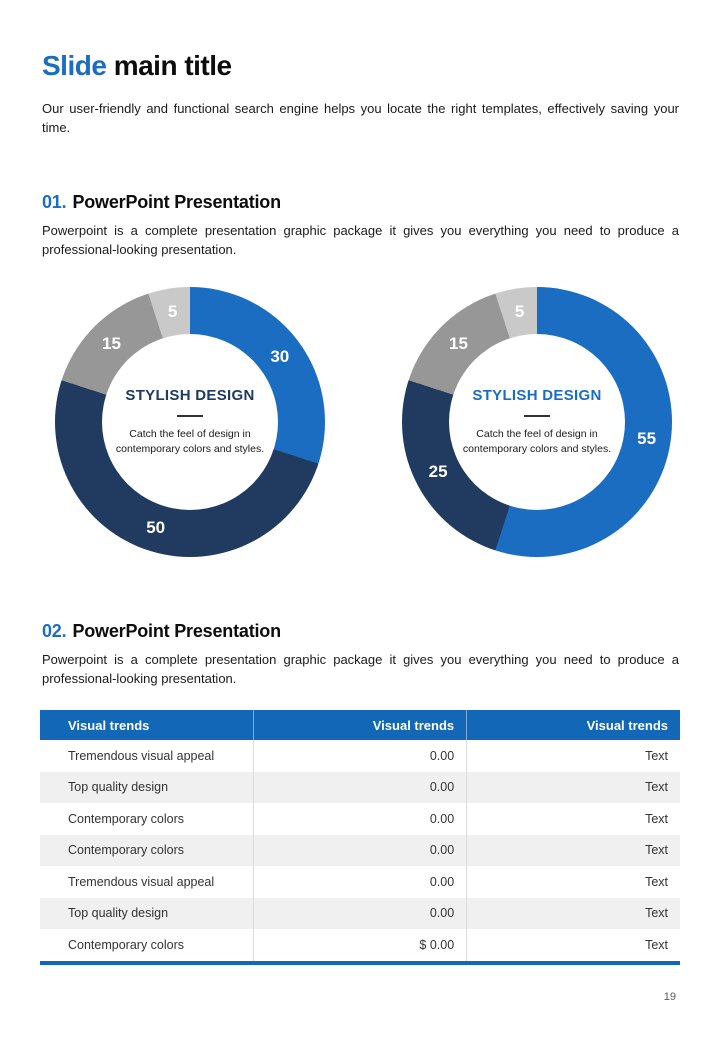  I want to click on page-number: 19, so click(669, 997).